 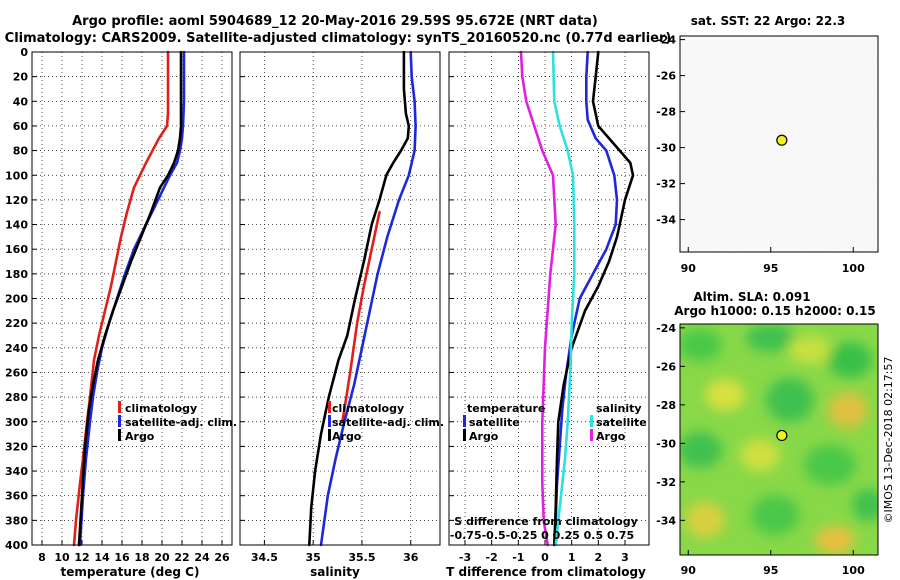 What do you see at coordinates (16, 348) in the screenshot?
I see `y-tick-label: 240` at bounding box center [16, 348].